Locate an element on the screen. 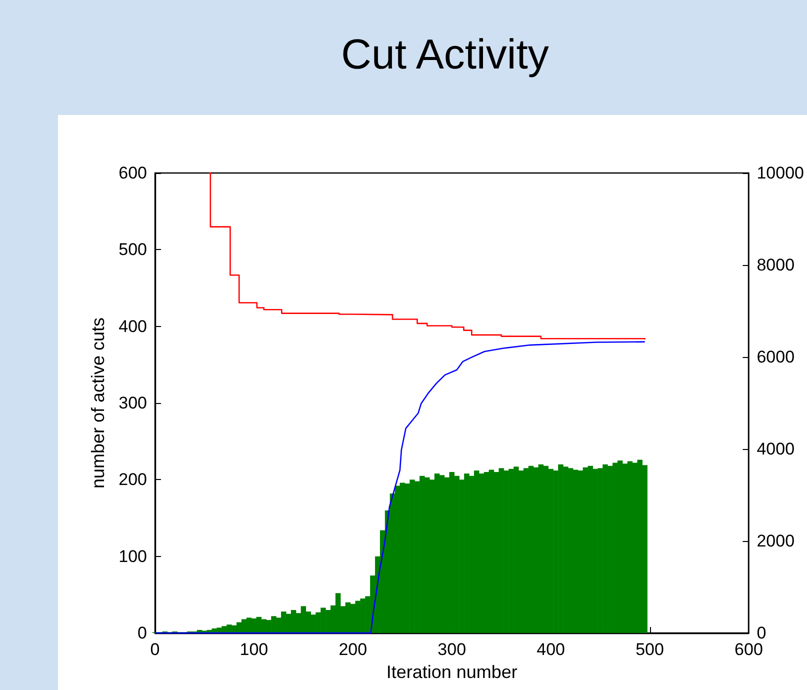 This screenshot has width=807, height=690. y-tick-label: 200 is located at coordinates (132, 480).